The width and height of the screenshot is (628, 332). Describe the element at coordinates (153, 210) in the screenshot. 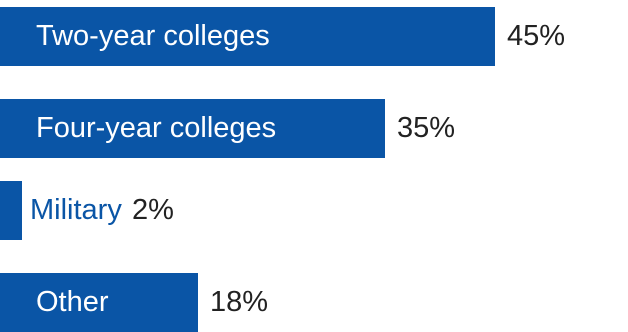

I see `value-label: 2%` at that location.